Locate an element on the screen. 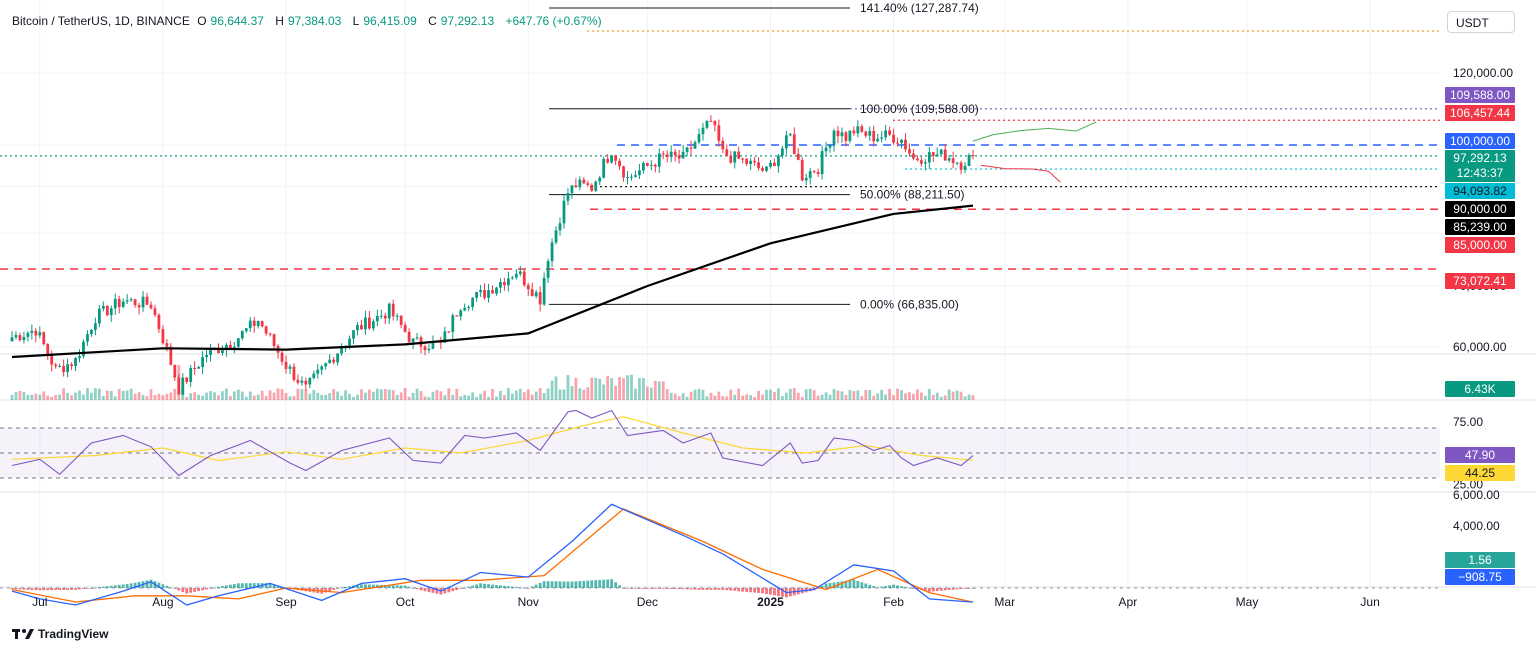  countdown-tag: 12:43:37 is located at coordinates (1480, 173).